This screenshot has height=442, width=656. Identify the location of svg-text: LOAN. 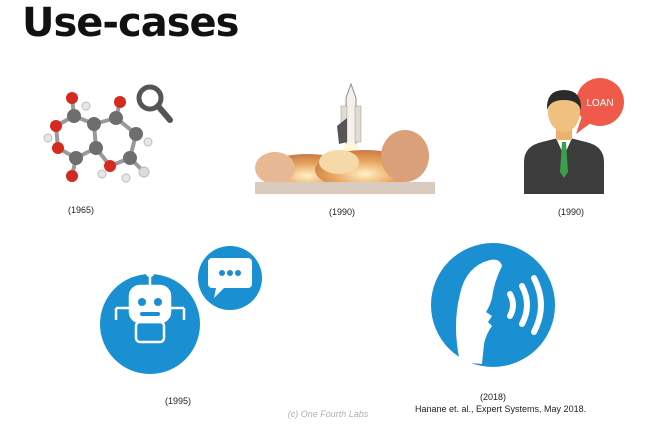
(599, 103).